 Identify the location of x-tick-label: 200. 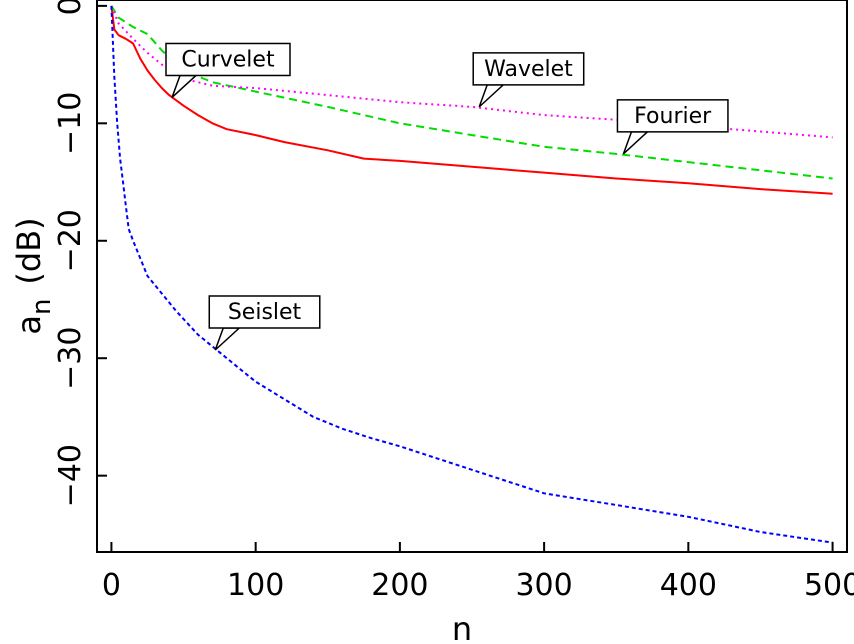
(399, 585).